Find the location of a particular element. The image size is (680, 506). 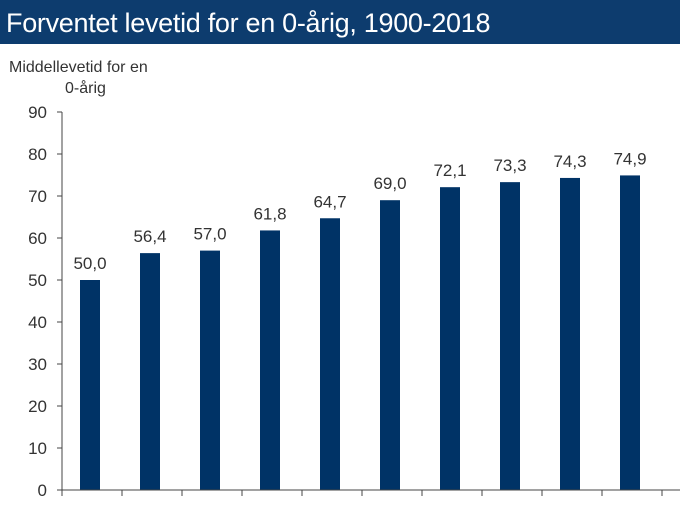

data-label-4: 61,8 is located at coordinates (269, 213).